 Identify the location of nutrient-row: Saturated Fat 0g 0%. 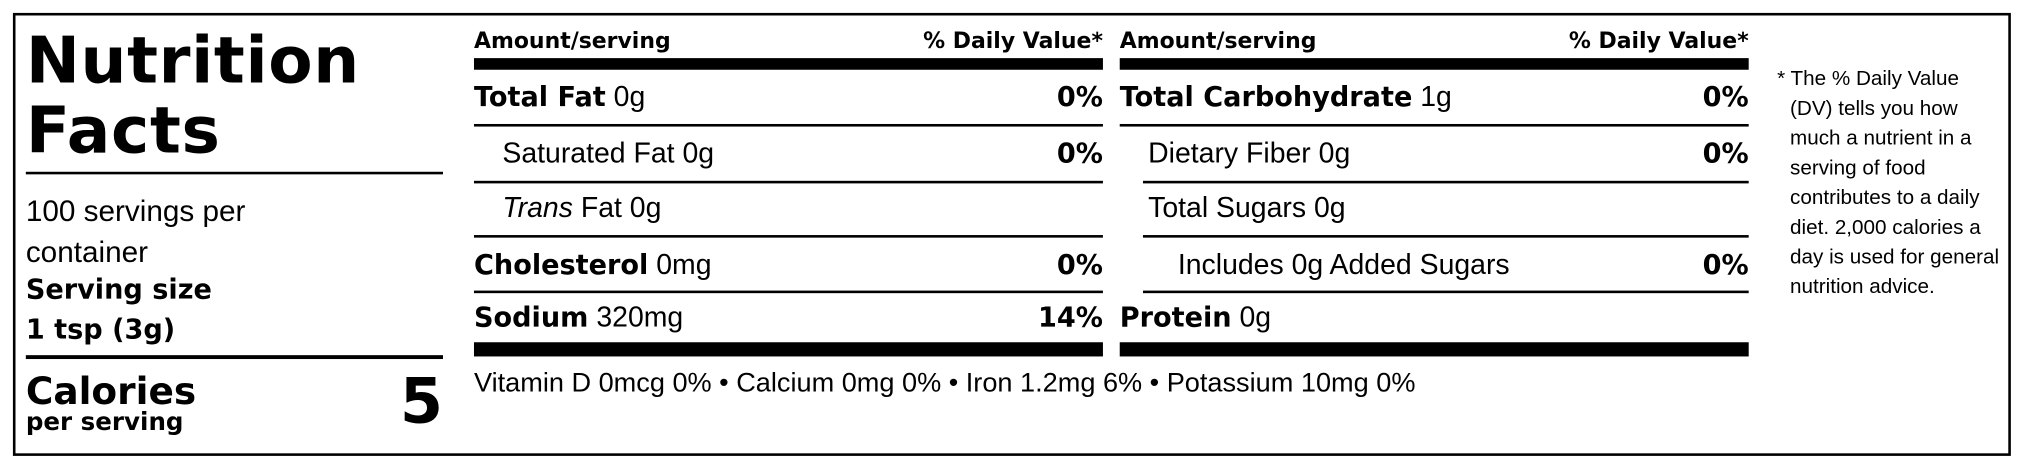
(802, 154).